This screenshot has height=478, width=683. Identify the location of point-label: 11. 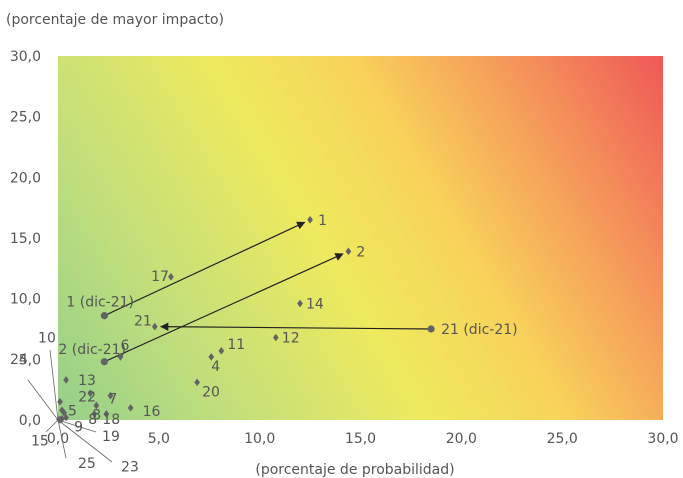
(236, 345).